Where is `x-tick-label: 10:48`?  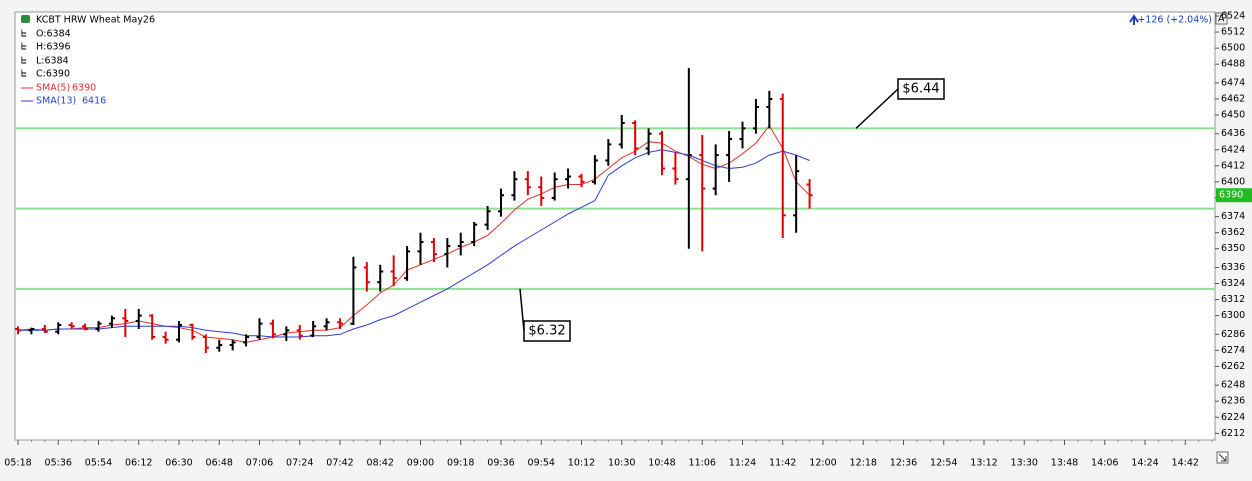
x-tick-label: 10:48 is located at coordinates (661, 463).